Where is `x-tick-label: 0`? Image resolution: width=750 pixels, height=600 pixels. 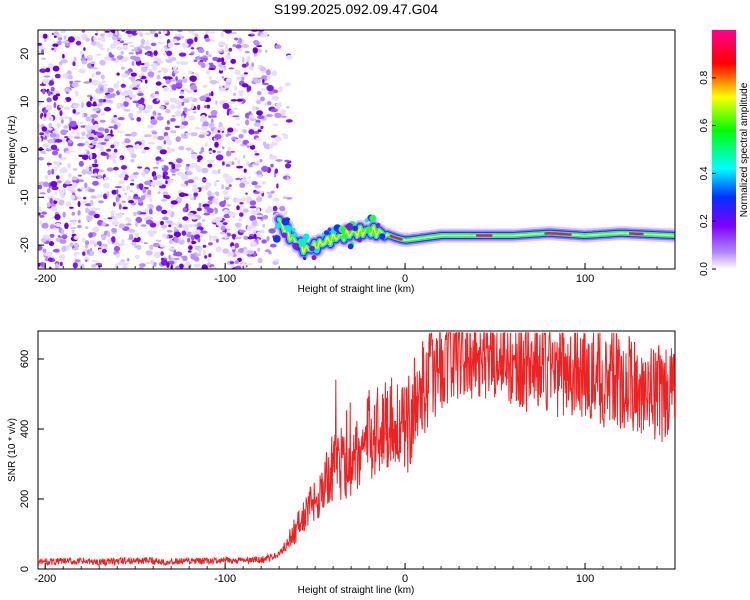 x-tick-label: 0 is located at coordinates (405, 279).